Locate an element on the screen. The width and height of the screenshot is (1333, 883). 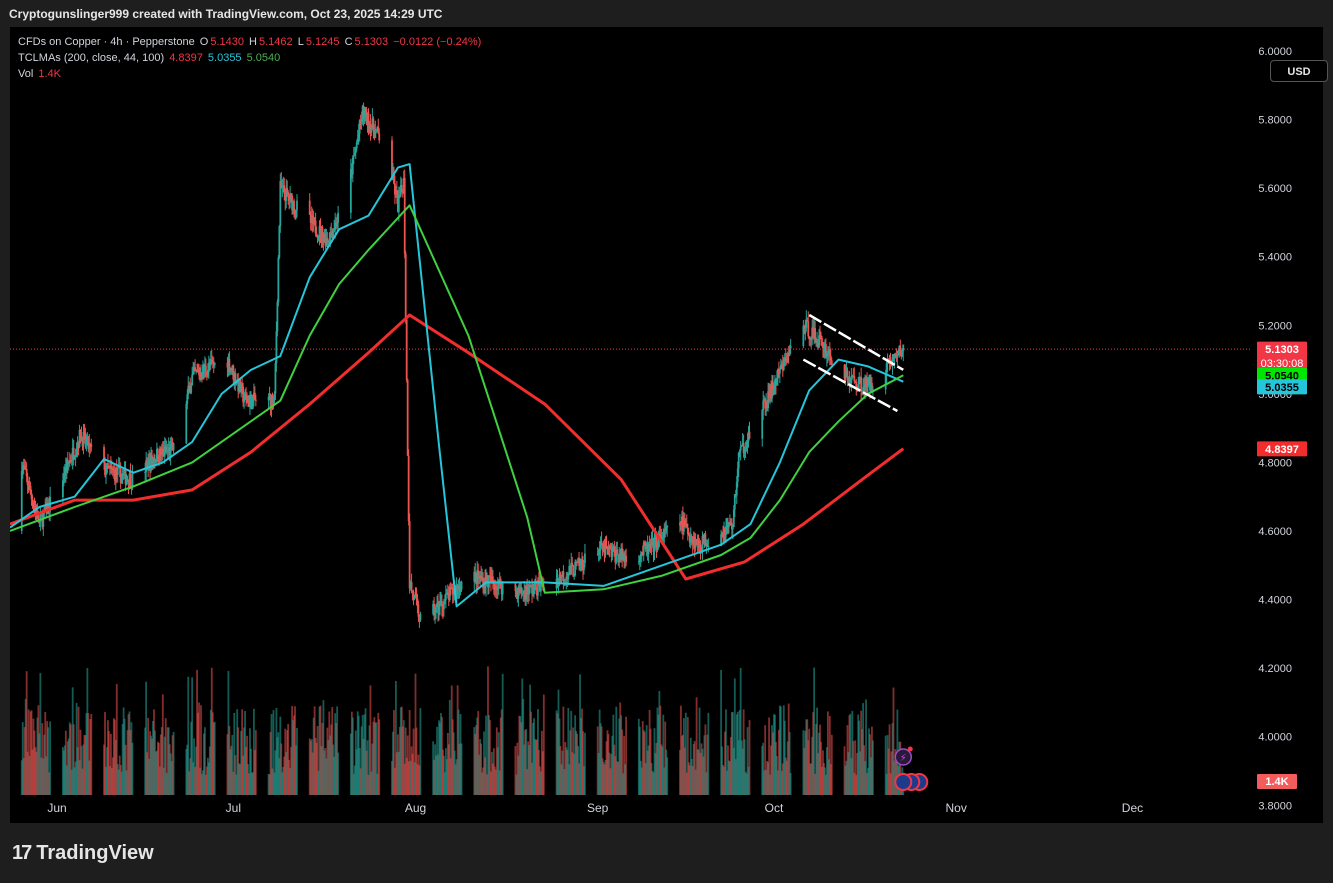
symbol-label: CFDs on Copper · 4h · Pepperstone is located at coordinates (106, 42).